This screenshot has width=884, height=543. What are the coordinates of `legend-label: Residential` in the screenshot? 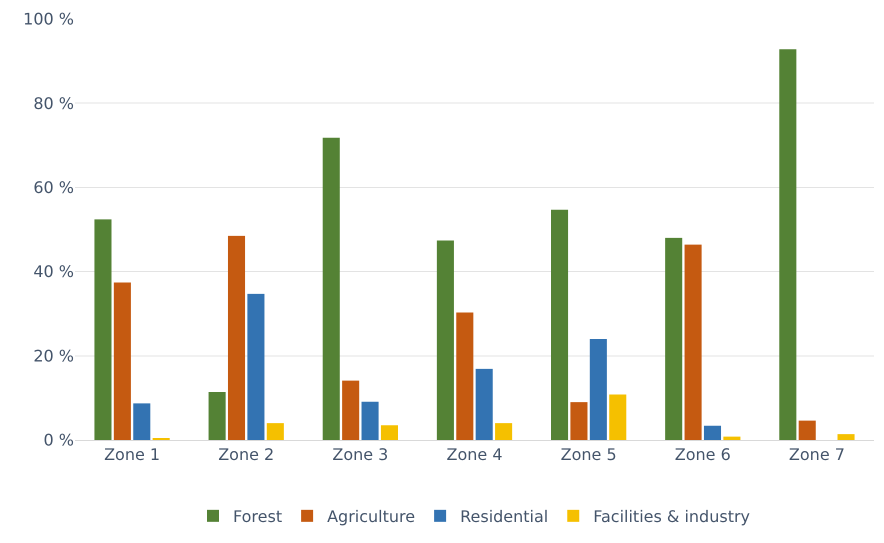 It's located at (504, 516).